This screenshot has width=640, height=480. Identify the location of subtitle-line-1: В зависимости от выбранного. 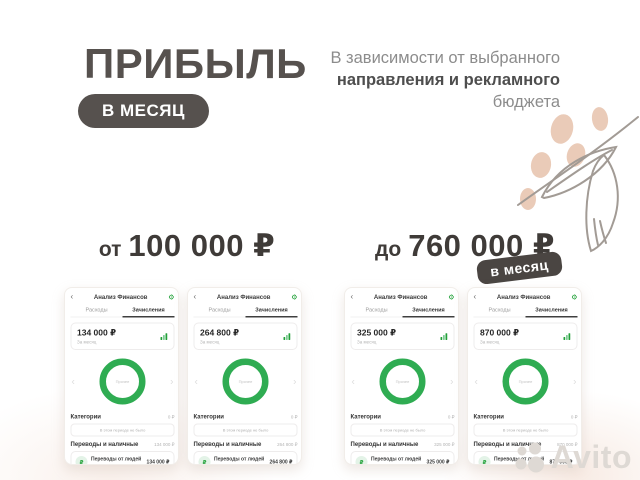
(445, 58).